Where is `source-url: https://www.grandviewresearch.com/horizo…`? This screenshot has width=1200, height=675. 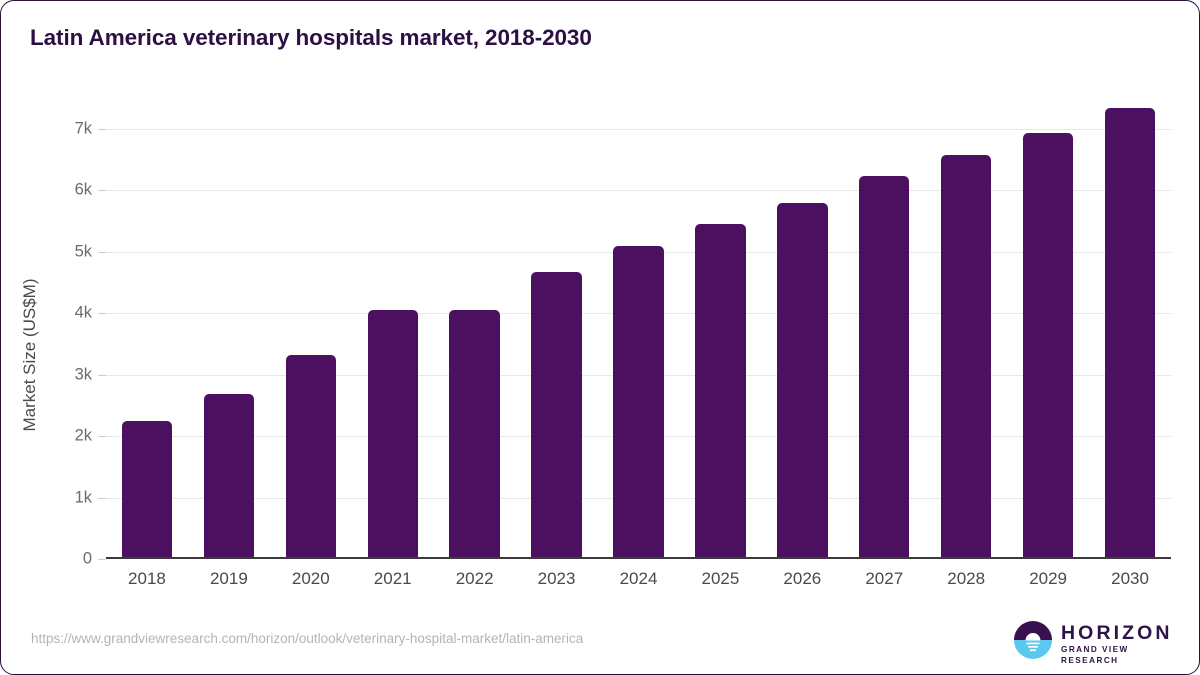
source-url: https://www.grandviewresearch.com/horizo… is located at coordinates (307, 638).